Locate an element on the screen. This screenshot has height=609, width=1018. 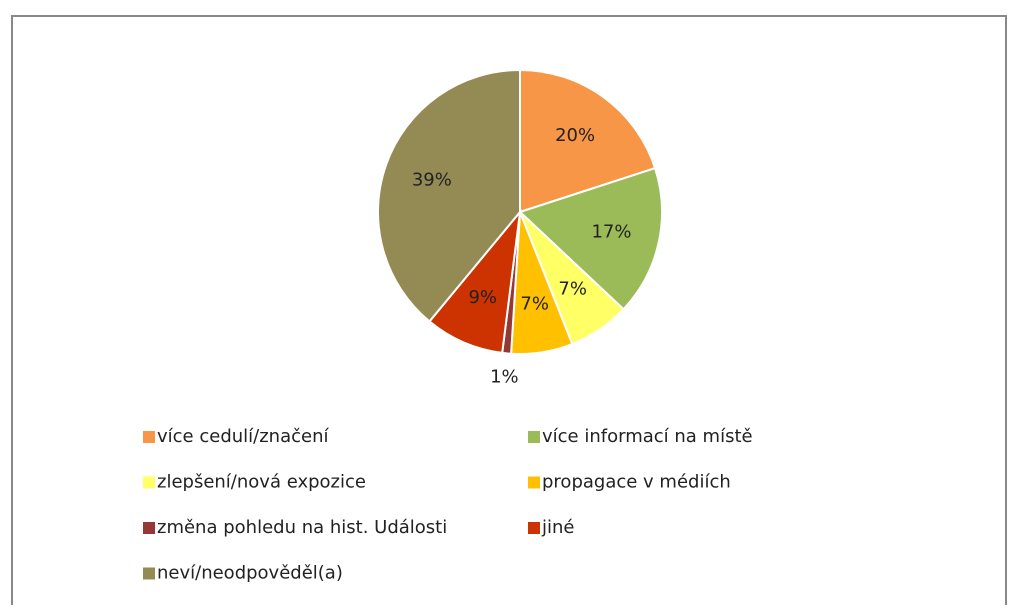
legend-label: více informací na místě is located at coordinates (647, 436).